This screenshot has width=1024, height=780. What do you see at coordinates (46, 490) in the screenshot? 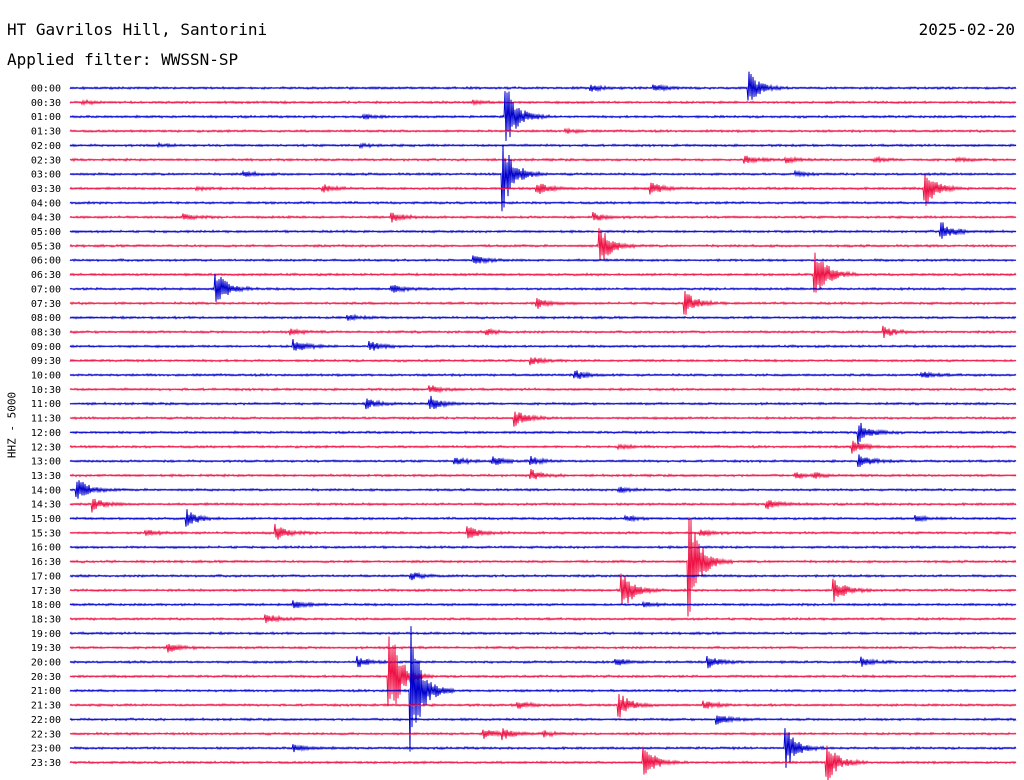
I see `time-label: 14:00` at bounding box center [46, 490].